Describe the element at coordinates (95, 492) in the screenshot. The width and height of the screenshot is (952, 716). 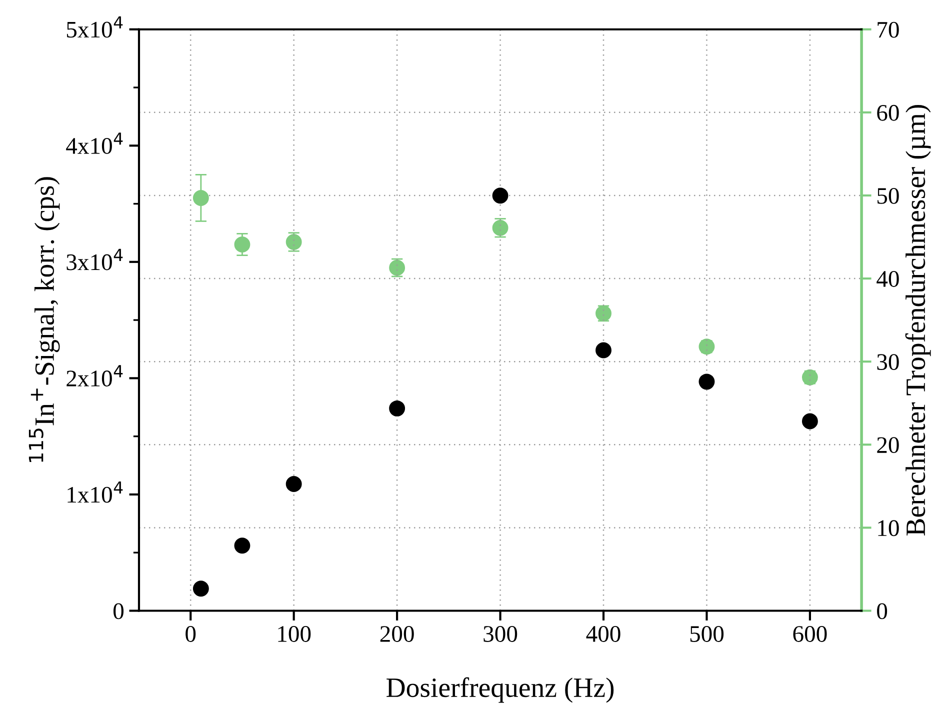
I see `y-tick-label: 1x10$^{4}$` at that location.